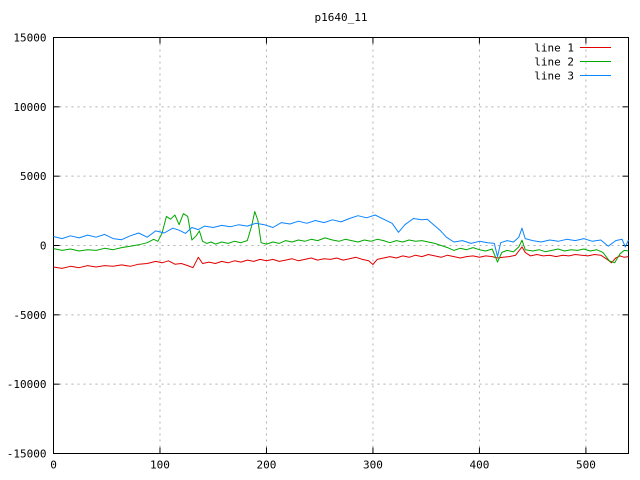  I want to click on series-2-line, so click(341, 237).